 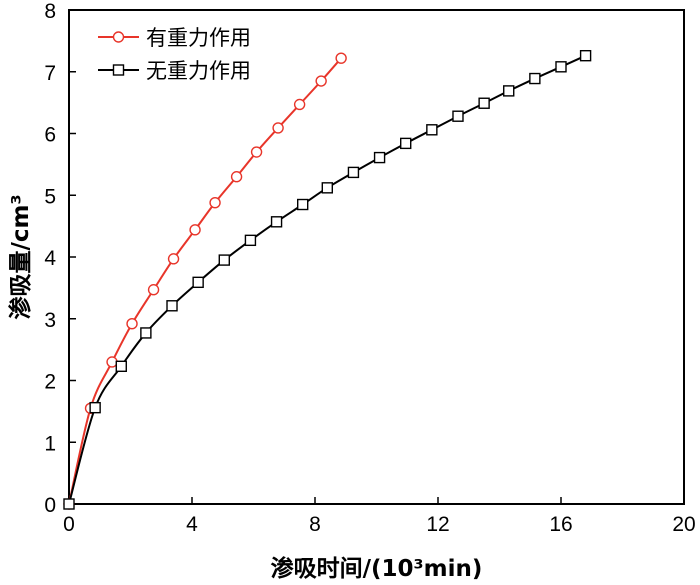 What do you see at coordinates (437, 524) in the screenshot?
I see `x-tick-label: 12` at bounding box center [437, 524].